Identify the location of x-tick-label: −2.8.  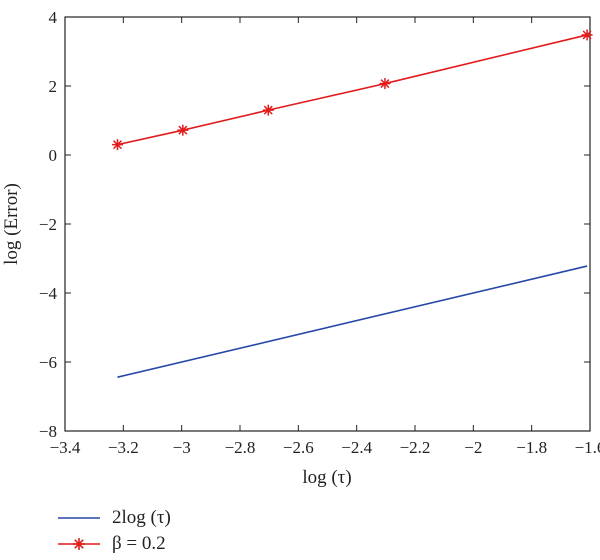
(240, 447).